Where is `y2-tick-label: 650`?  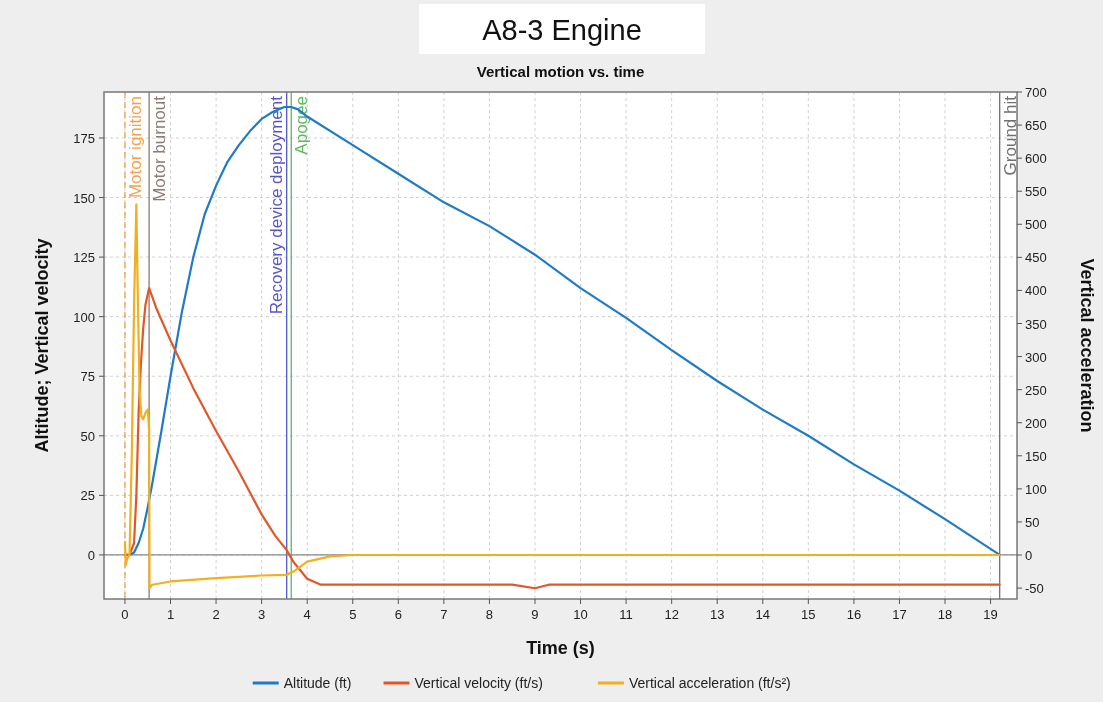 y2-tick-label: 650 is located at coordinates (1036, 126).